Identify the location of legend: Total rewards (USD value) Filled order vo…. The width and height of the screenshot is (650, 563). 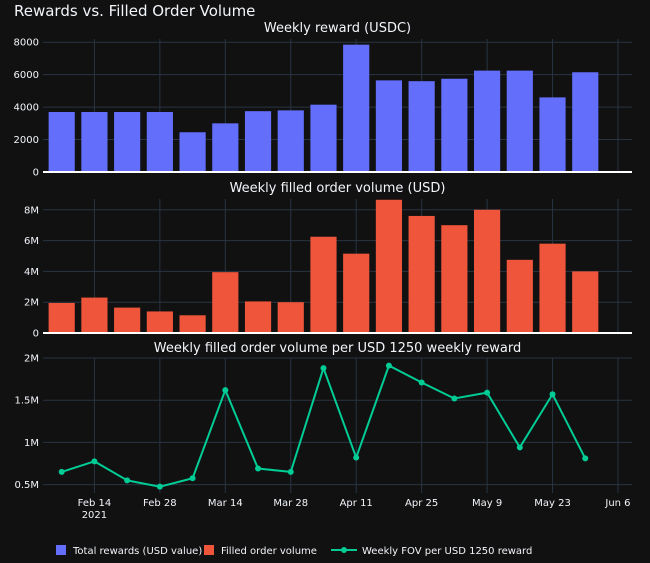
(294, 551).